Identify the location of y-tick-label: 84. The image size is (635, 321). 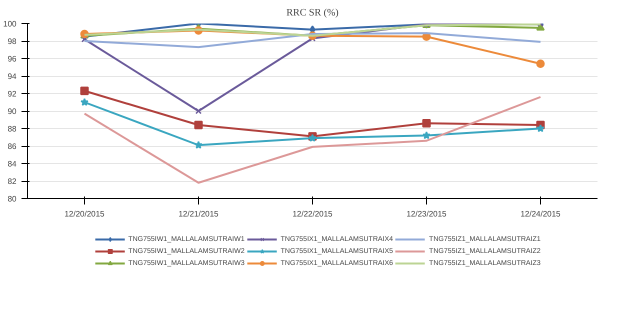
(13, 164).